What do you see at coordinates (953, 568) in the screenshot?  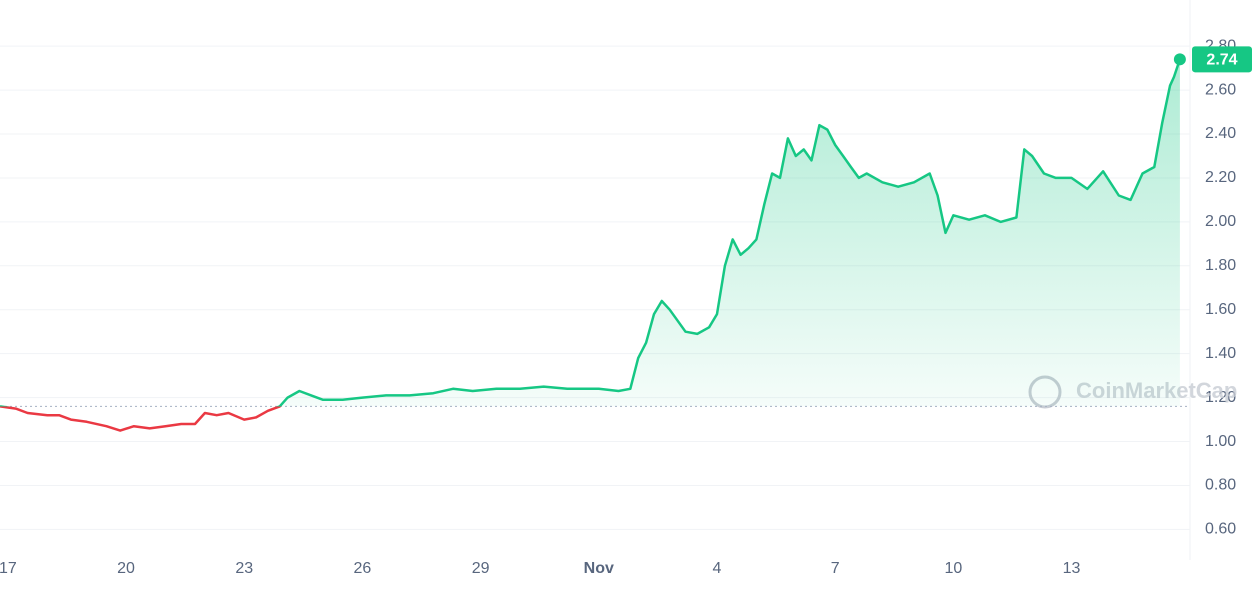 I see `x-tick-label: 10` at bounding box center [953, 568].